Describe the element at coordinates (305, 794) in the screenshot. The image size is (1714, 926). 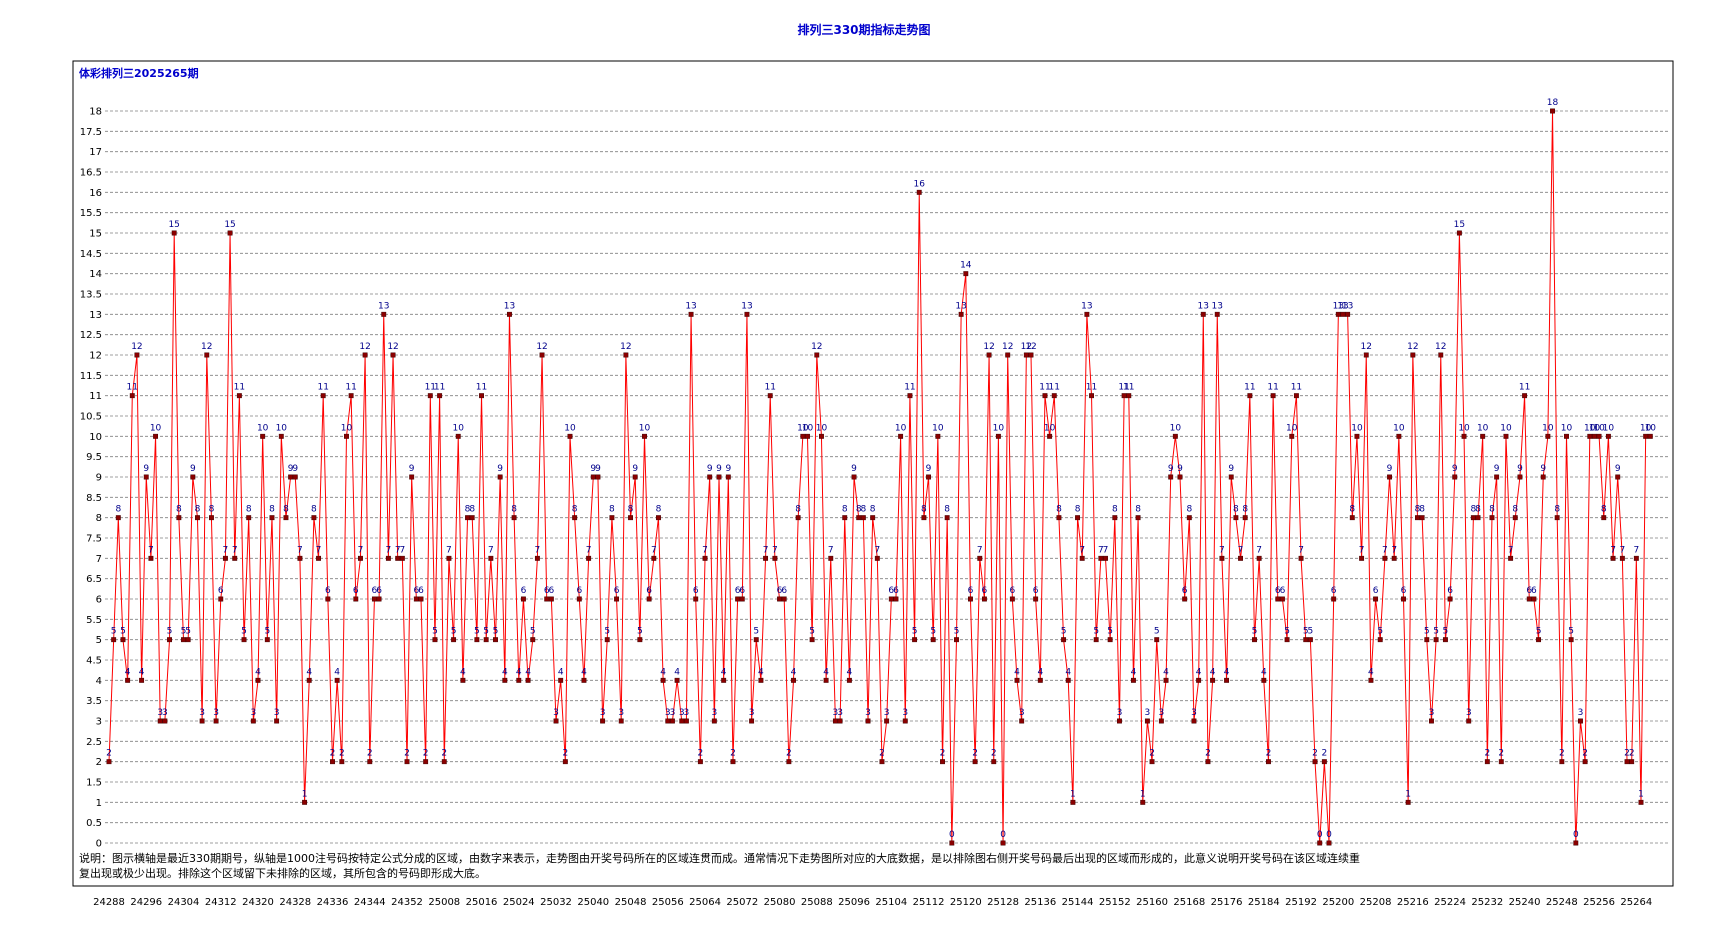
I see `data-label: 1` at that location.